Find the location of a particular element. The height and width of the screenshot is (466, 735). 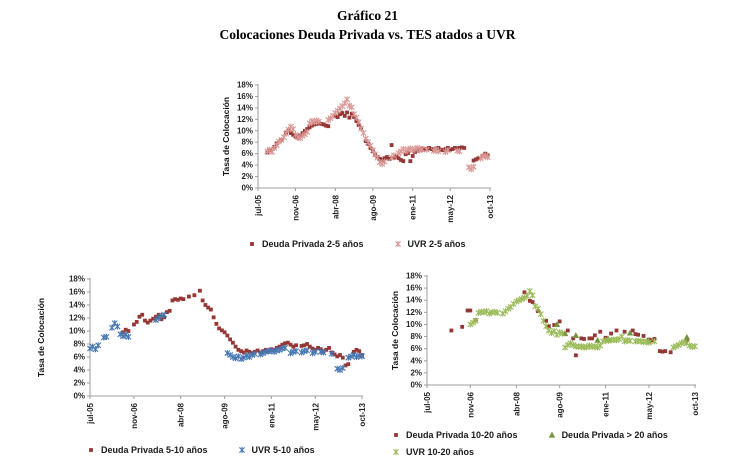

series-deuda-privada-10-20-a-os is located at coordinates (569, 324).